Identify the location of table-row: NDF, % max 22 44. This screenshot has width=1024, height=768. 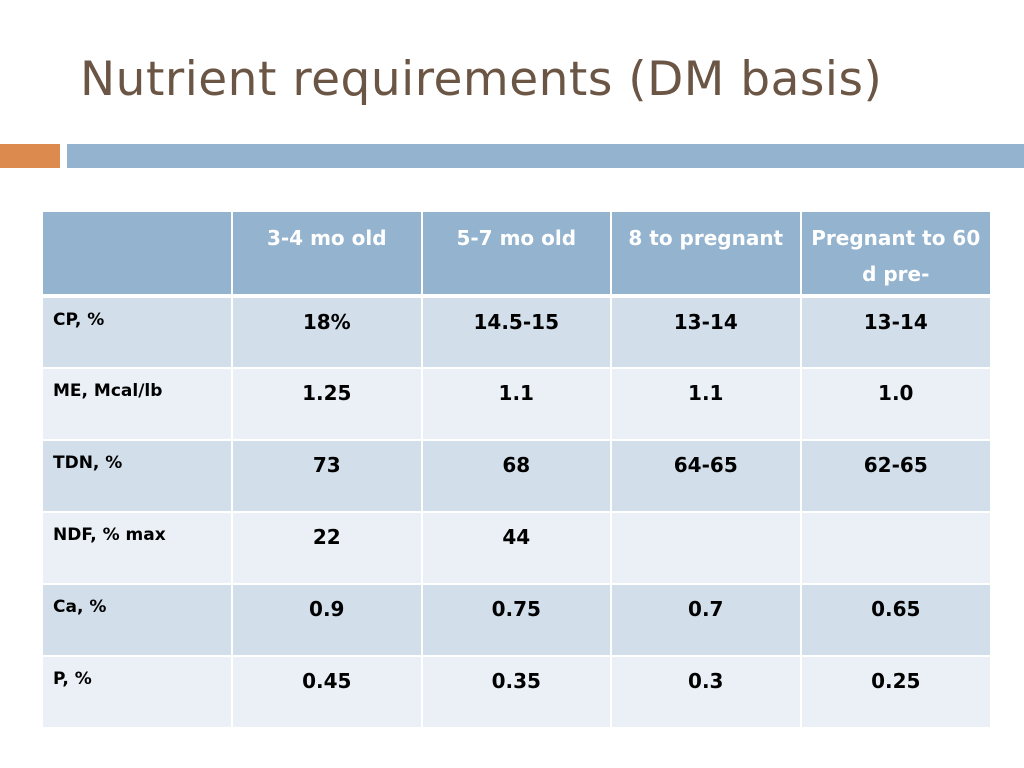
(516, 548).